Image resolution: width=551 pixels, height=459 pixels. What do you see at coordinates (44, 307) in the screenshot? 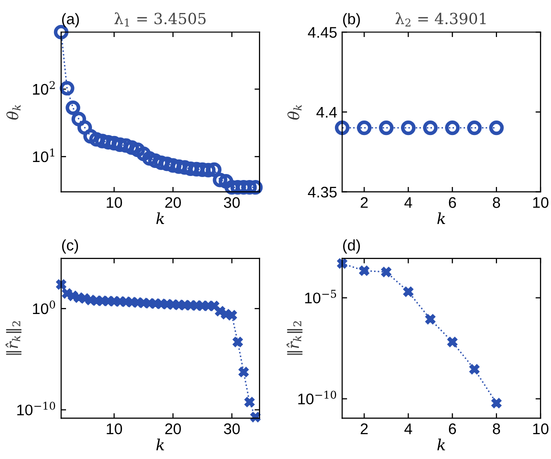
I see `y-tick-label: 10$^{0}$` at bounding box center [44, 307].